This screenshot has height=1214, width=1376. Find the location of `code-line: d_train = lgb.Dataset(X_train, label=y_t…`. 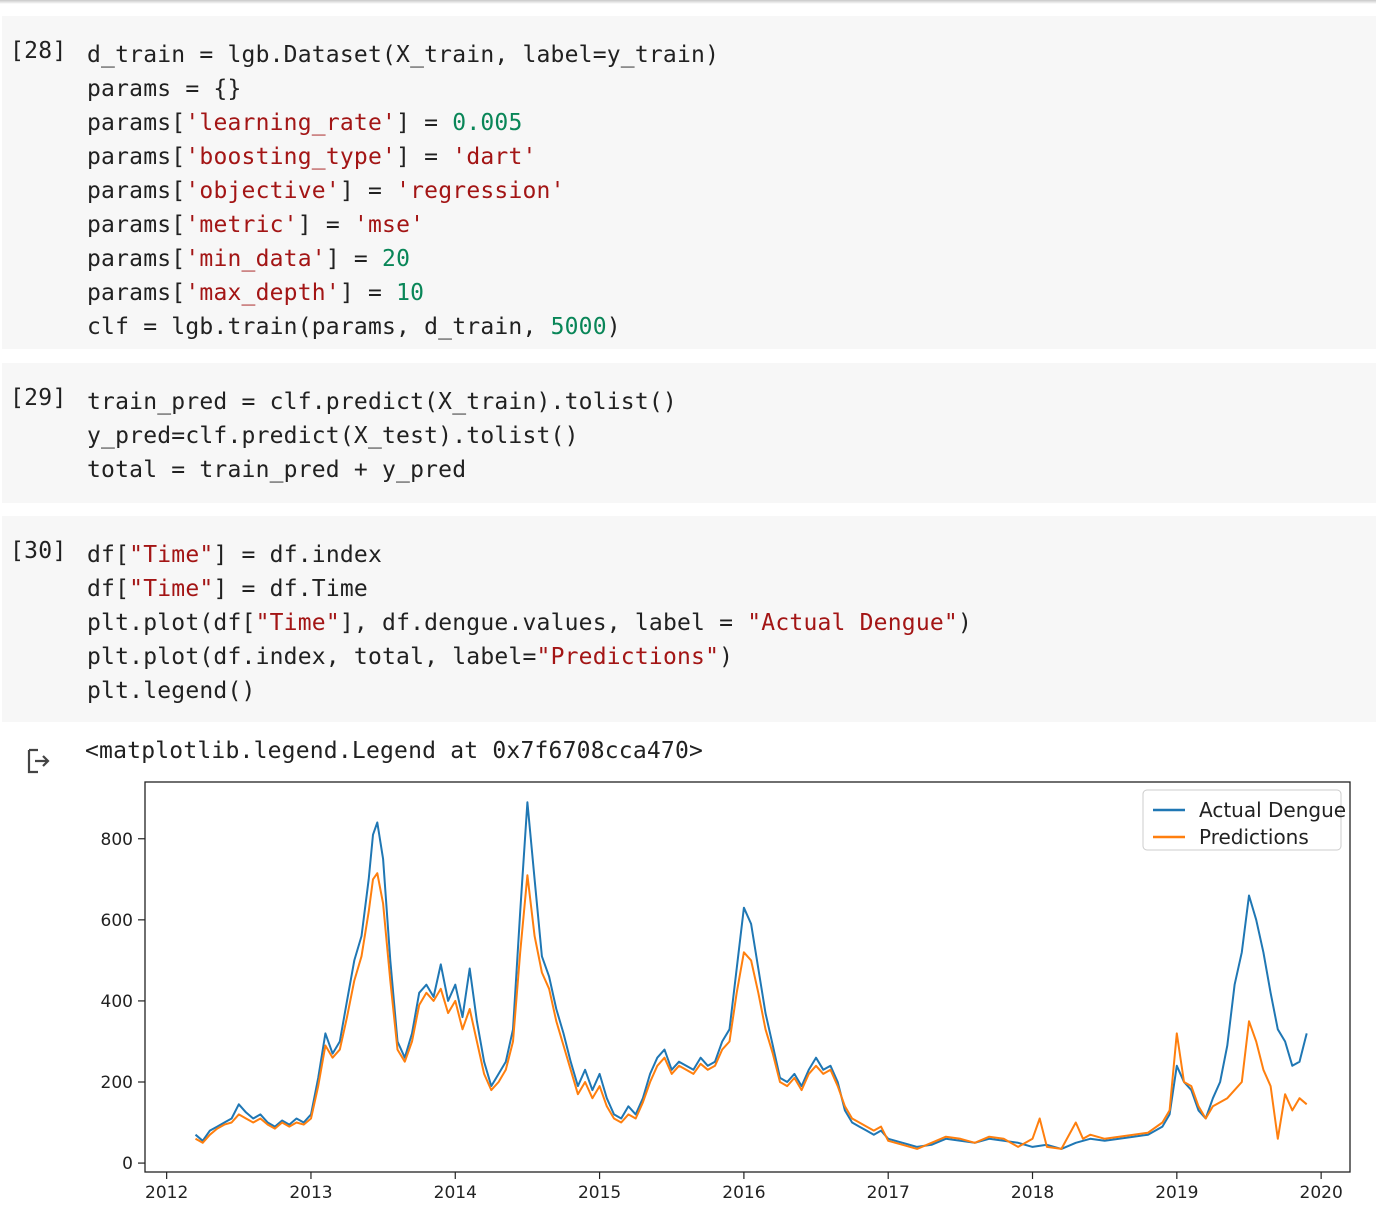

code-line: d_train = lgb.Dataset(X_train, label=y_t… is located at coordinates (403, 55).